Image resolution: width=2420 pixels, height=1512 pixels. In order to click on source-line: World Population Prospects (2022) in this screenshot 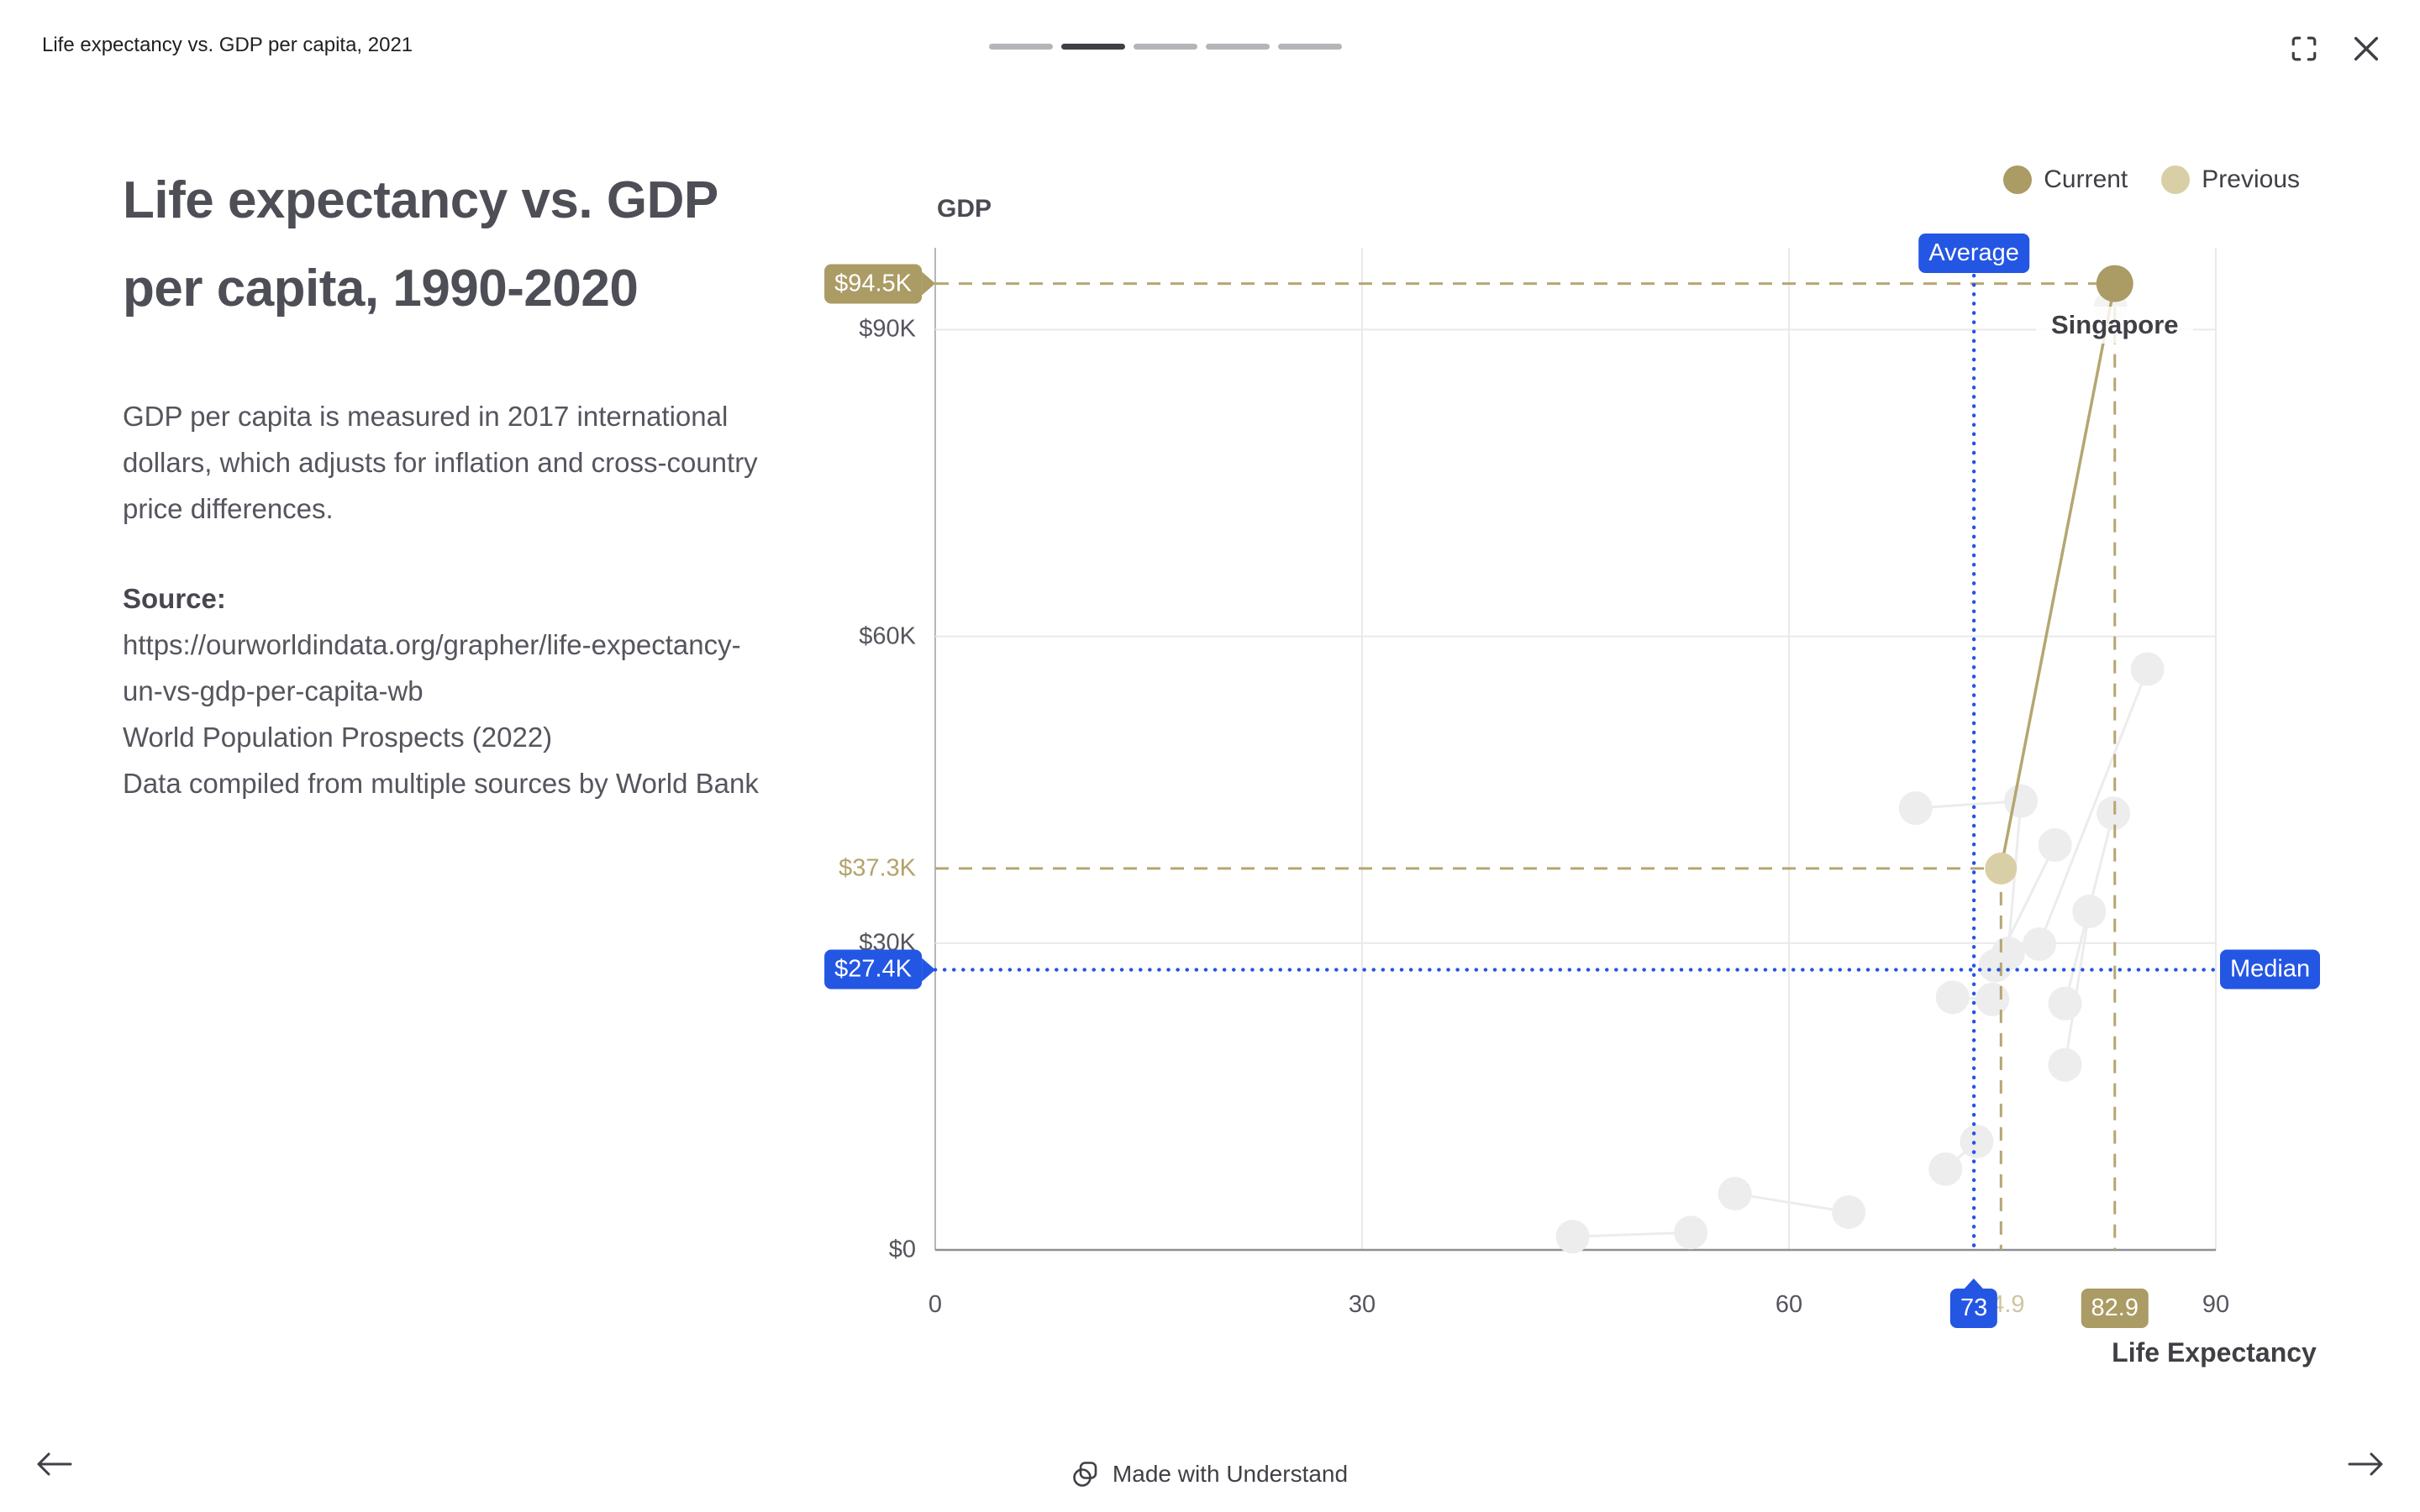, I will do `click(338, 737)`.